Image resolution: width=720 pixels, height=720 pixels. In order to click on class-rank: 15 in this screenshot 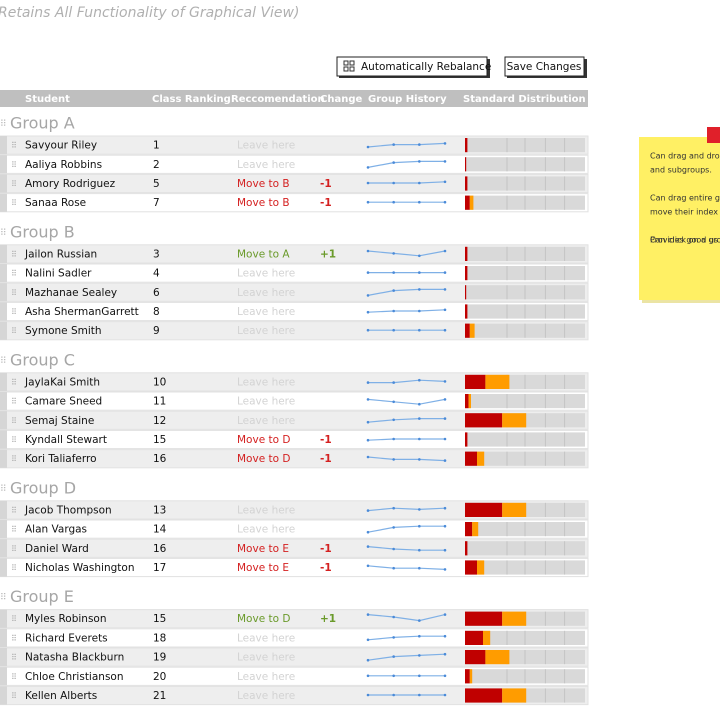, I will do `click(159, 440)`.